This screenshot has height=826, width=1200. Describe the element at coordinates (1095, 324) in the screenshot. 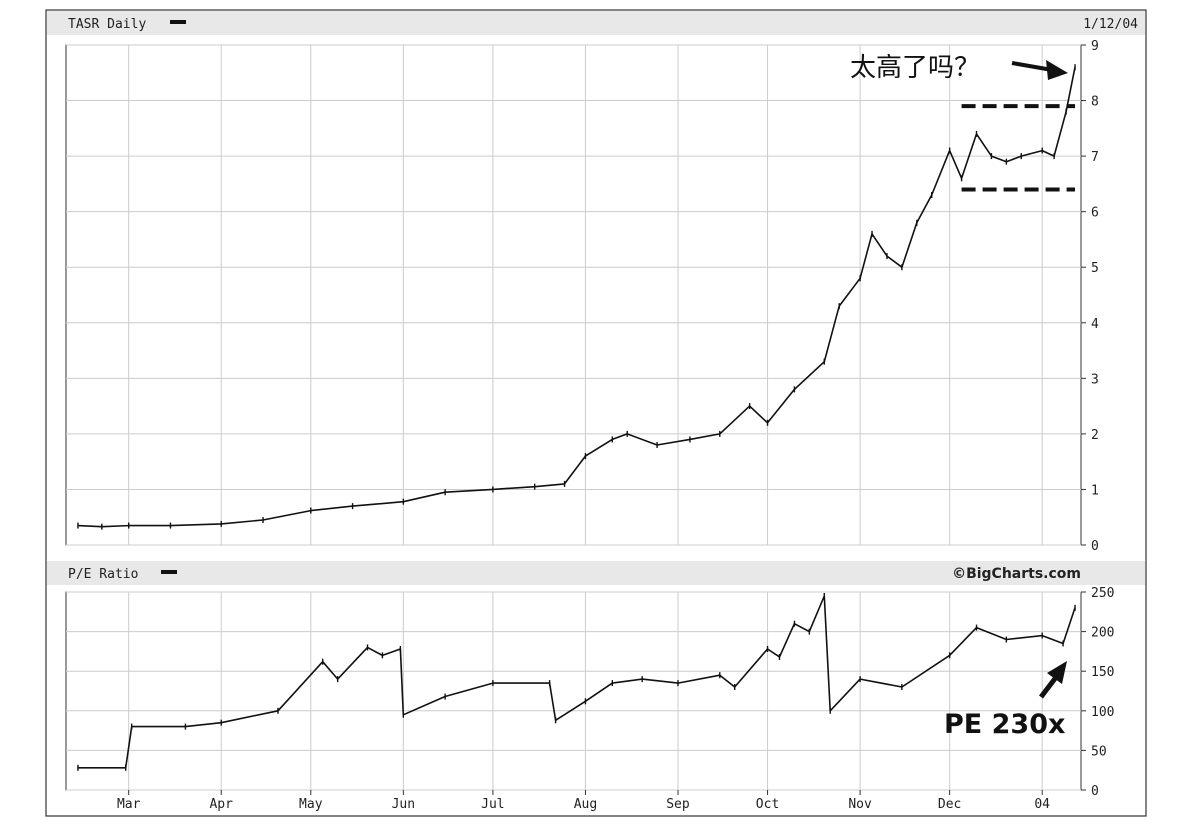

I see `y-tick-label: 4` at that location.